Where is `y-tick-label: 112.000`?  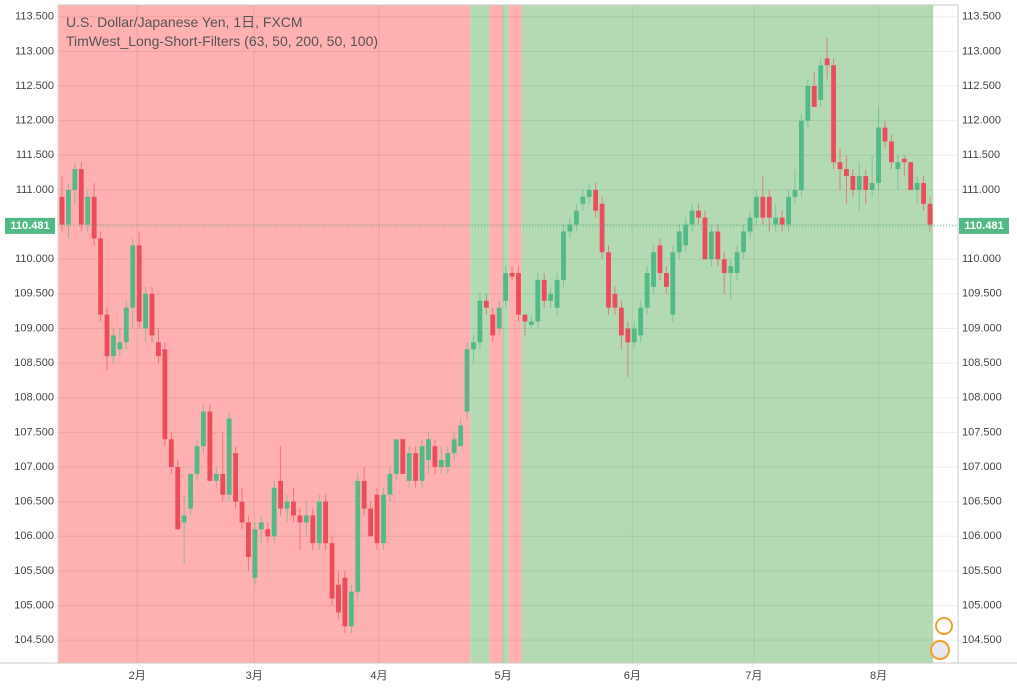
y-tick-label: 112.000 is located at coordinates (34, 121).